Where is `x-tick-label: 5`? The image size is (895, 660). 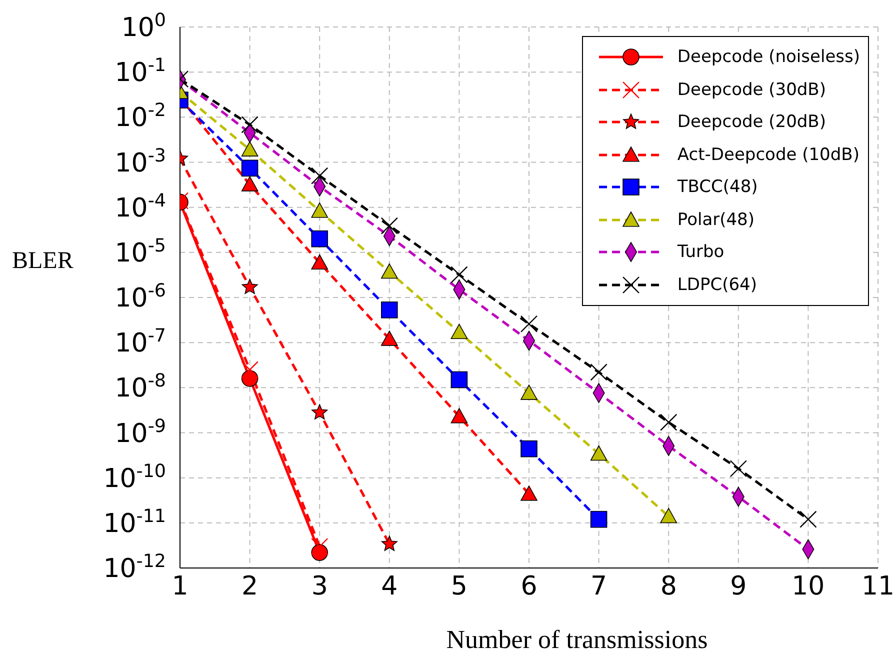 x-tick-label: 5 is located at coordinates (459, 586).